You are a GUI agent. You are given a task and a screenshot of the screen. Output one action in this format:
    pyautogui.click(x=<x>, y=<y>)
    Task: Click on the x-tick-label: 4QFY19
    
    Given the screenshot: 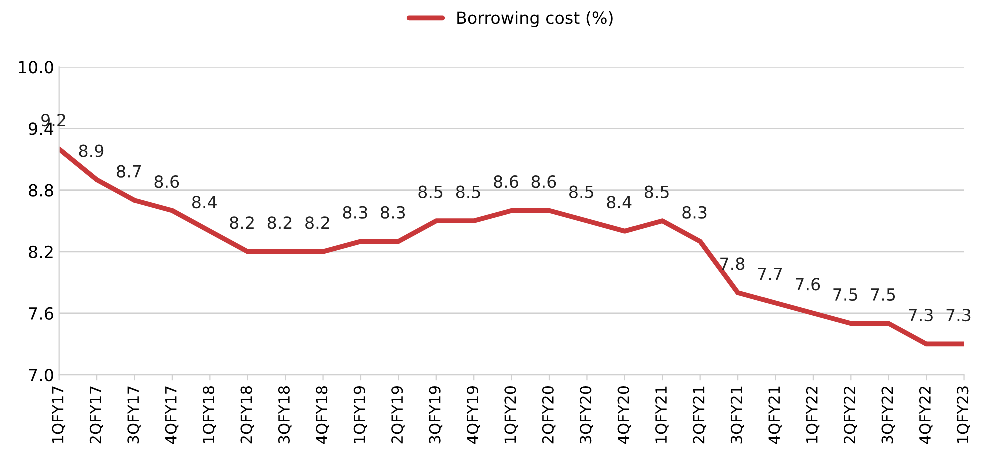 What is the action you would take?
    pyautogui.click(x=473, y=415)
    